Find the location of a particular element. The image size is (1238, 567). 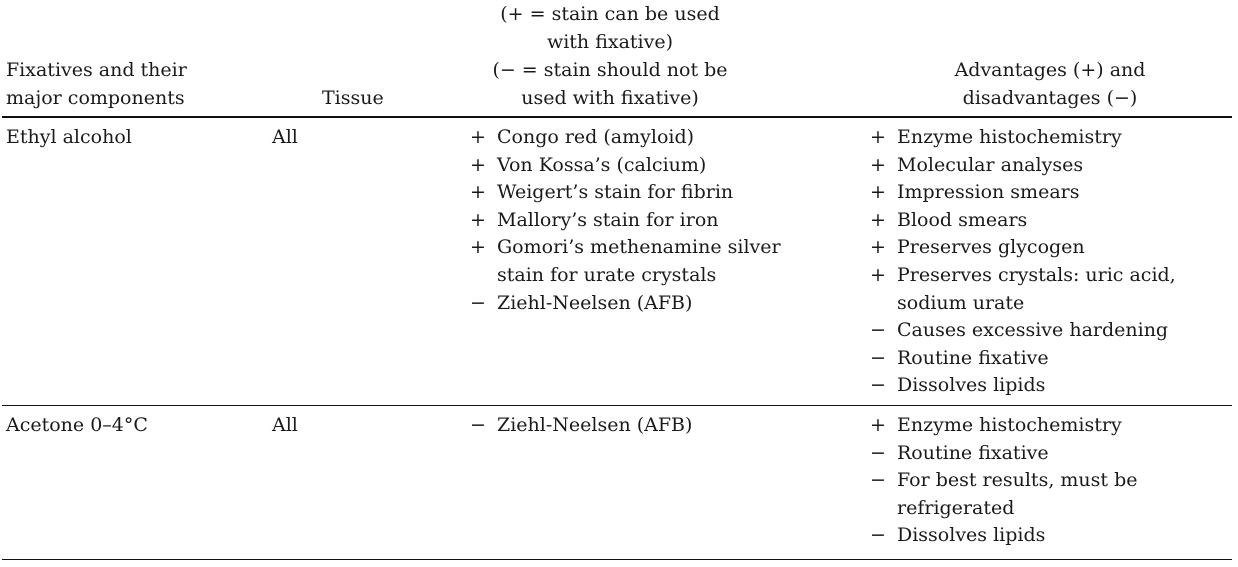

header-line: (− = stain should not be is located at coordinates (610, 70).